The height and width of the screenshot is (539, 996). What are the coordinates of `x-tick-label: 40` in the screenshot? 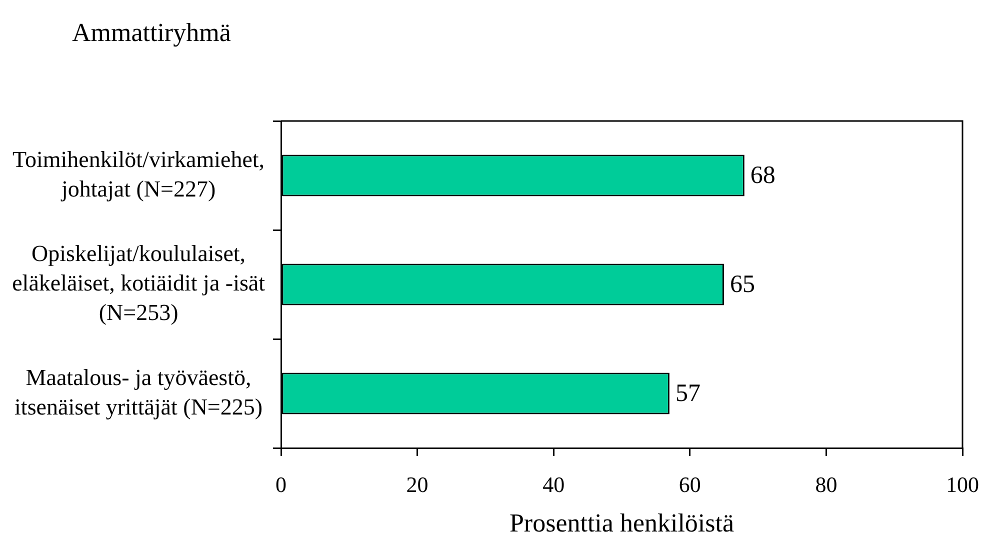 It's located at (553, 484).